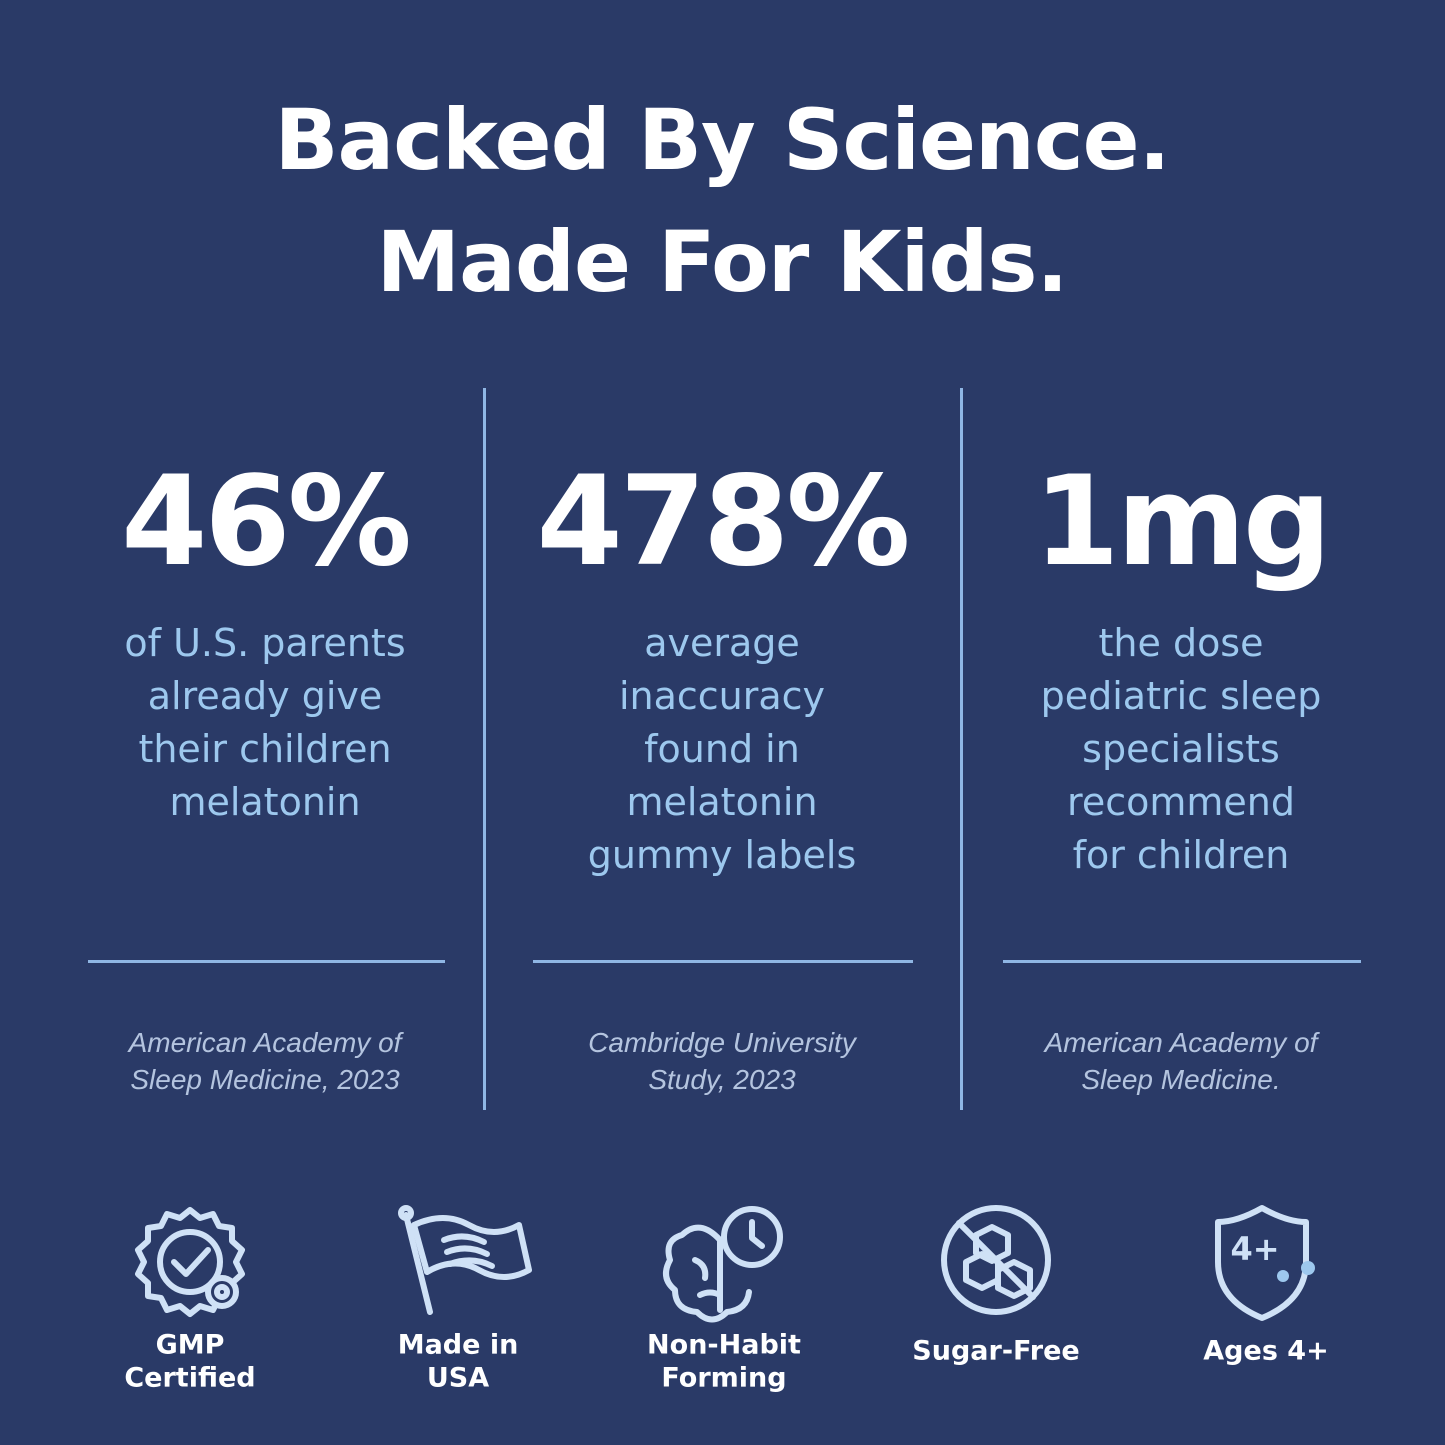  What do you see at coordinates (722, 1042) in the screenshot?
I see `stat-source: Cambridge University` at bounding box center [722, 1042].